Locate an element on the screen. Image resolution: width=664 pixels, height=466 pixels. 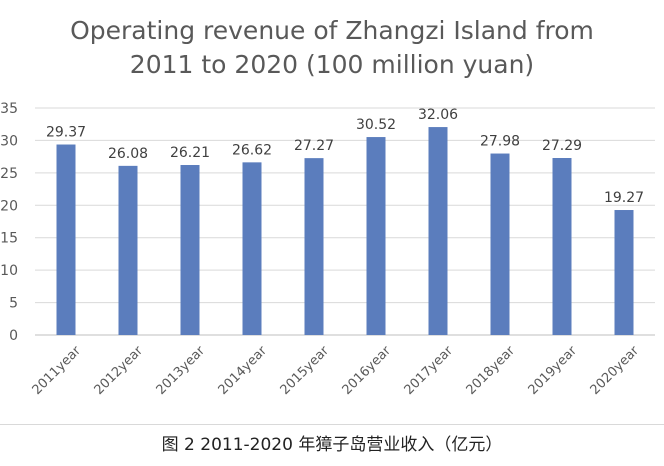
x-tick-label: 2020year is located at coordinates (615, 370).